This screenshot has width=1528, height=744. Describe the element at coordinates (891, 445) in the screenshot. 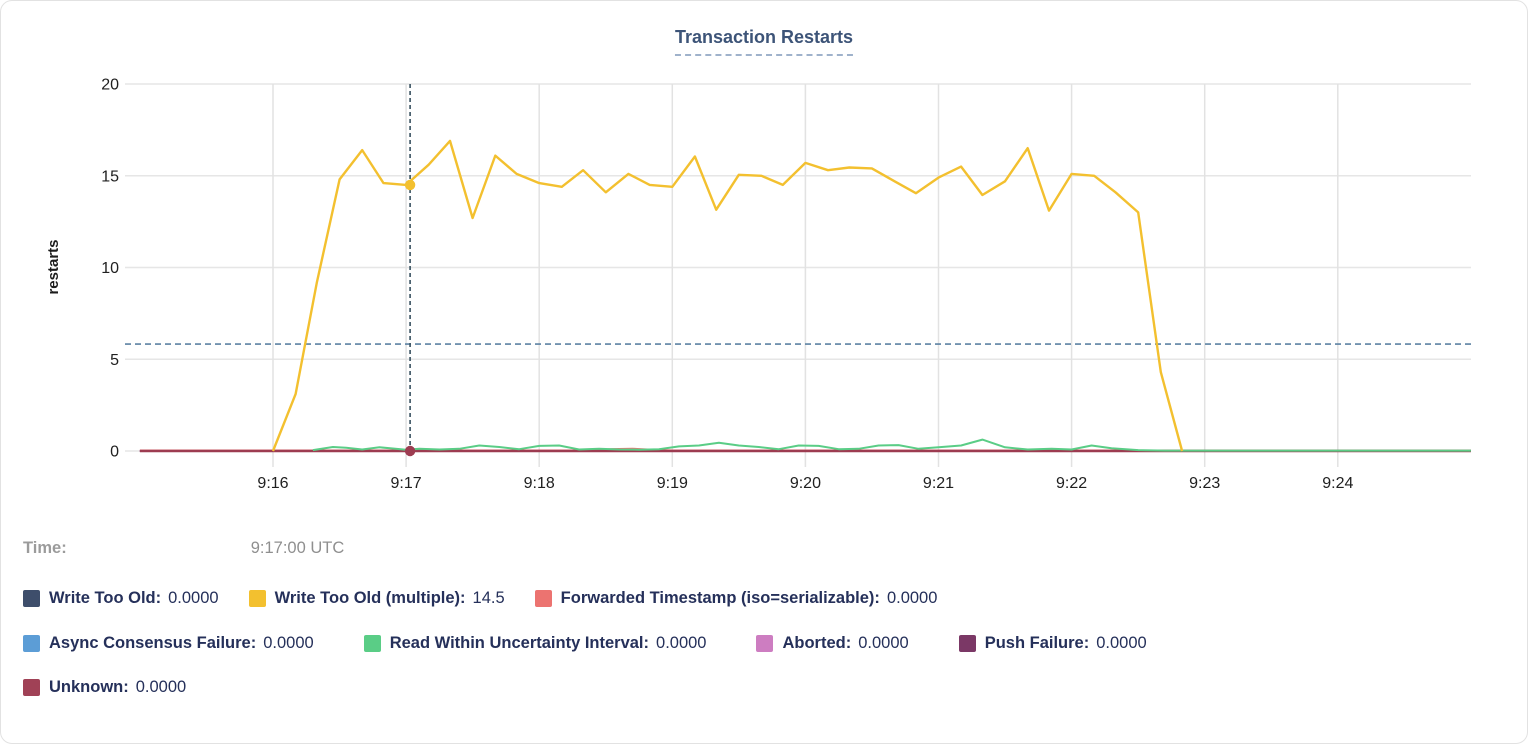

I see `series-line-read-within-uncertainty-interval` at that location.